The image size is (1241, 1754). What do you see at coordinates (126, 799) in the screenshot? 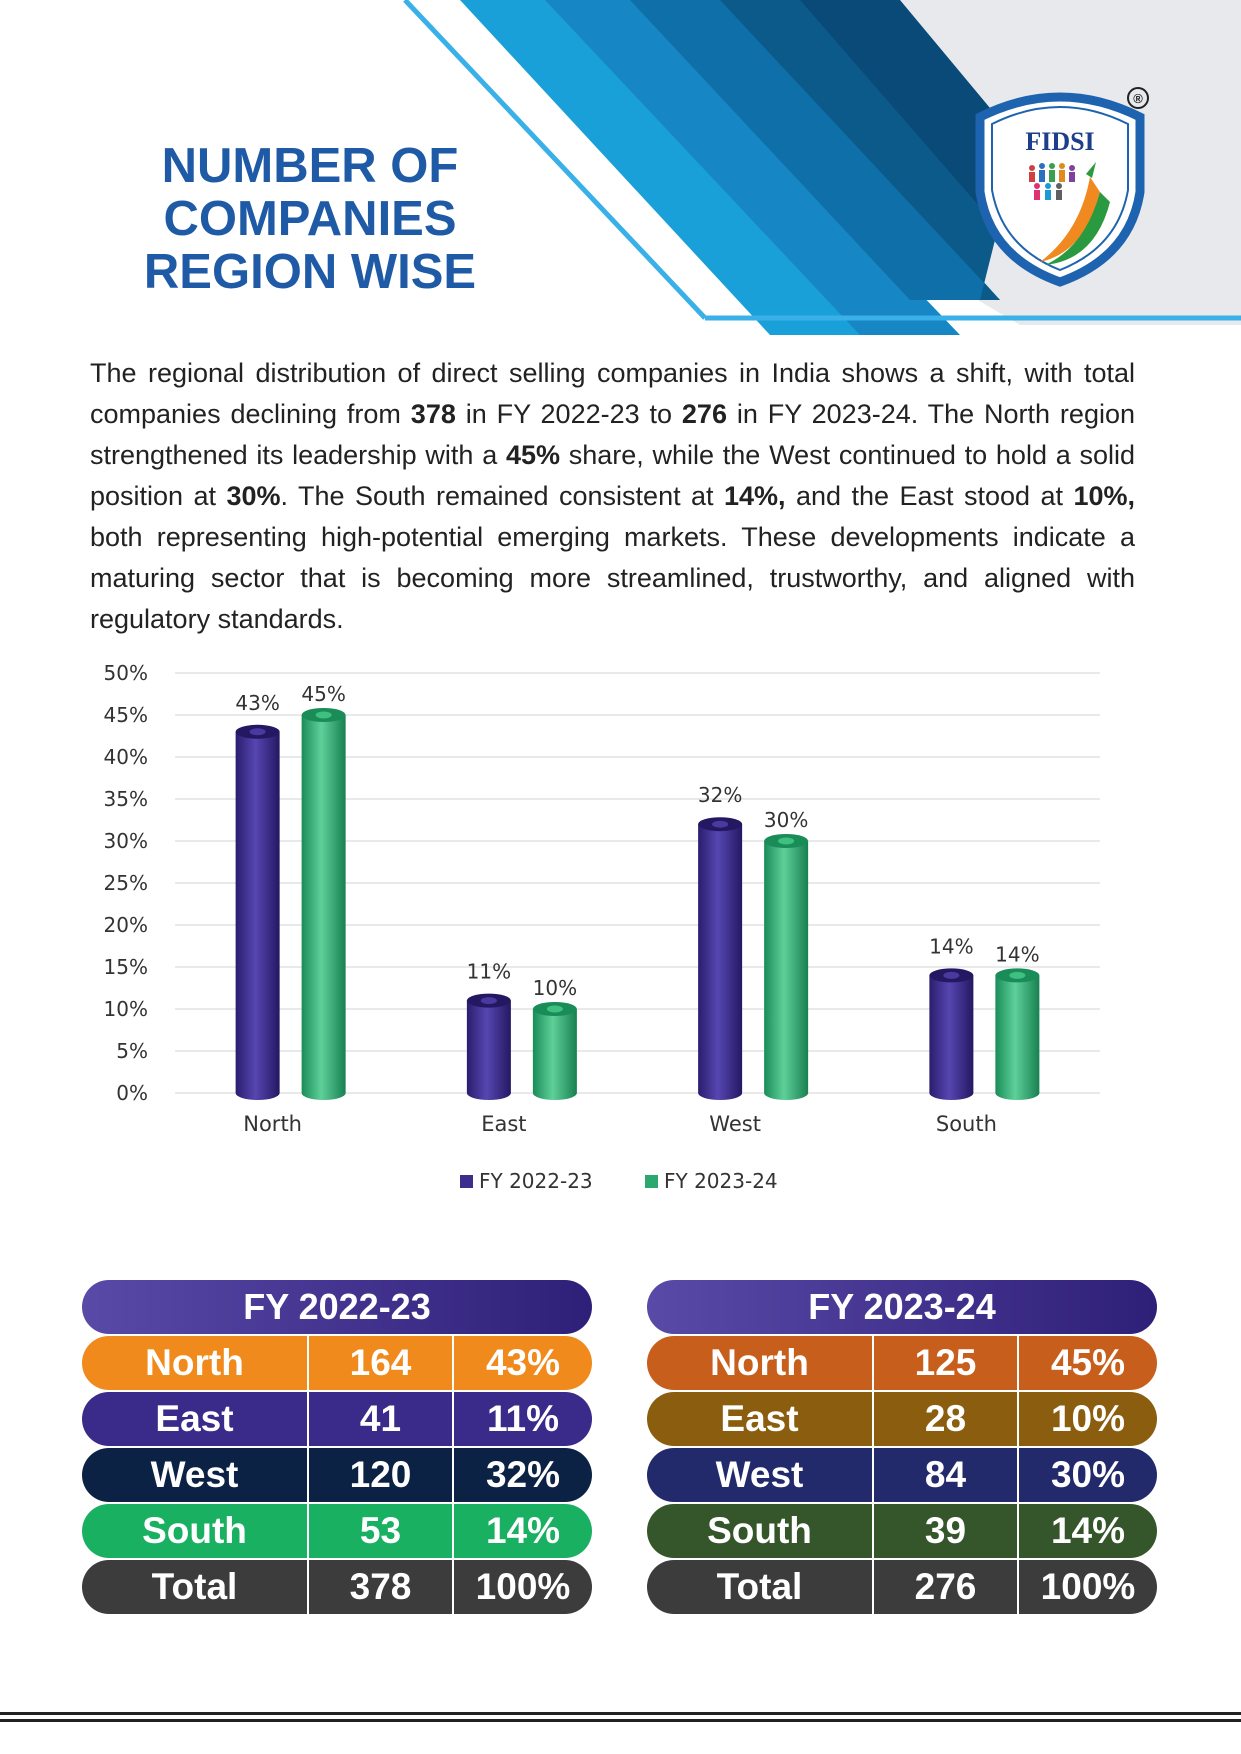
I see `y-tick-label: 35%` at bounding box center [126, 799].